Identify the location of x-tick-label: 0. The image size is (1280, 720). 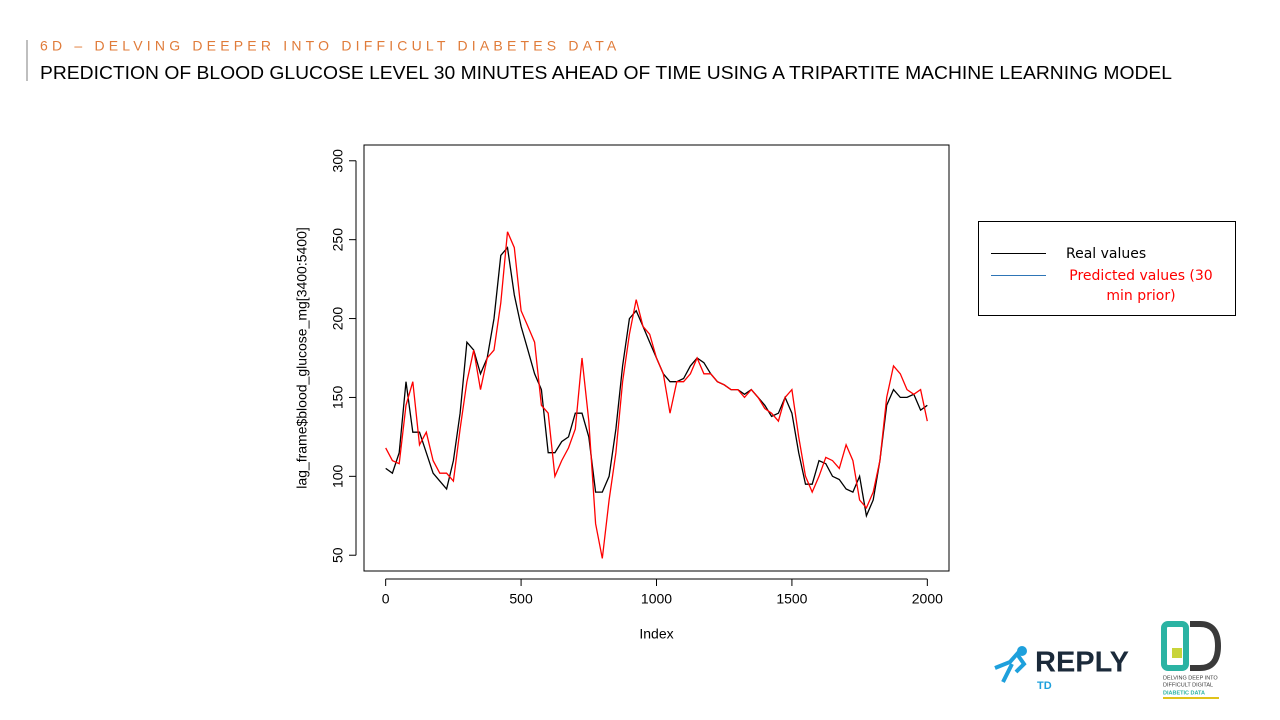
(386, 599).